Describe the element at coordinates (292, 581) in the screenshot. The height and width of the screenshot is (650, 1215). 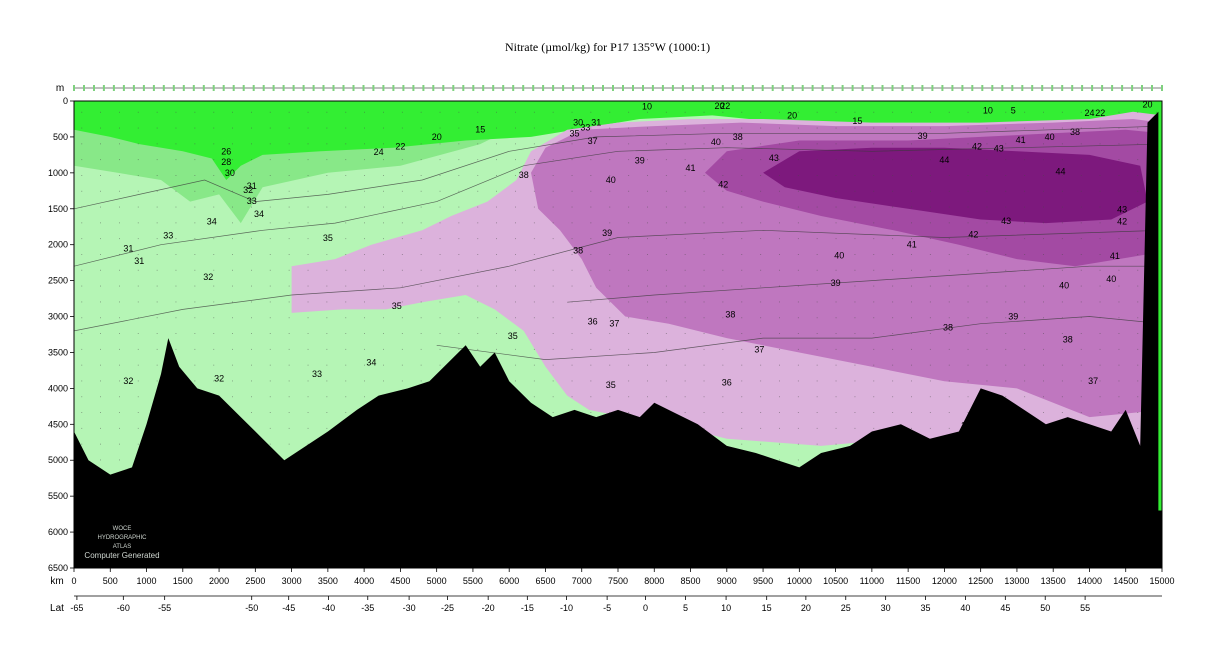
I see `x-tick-label: 3000` at that location.